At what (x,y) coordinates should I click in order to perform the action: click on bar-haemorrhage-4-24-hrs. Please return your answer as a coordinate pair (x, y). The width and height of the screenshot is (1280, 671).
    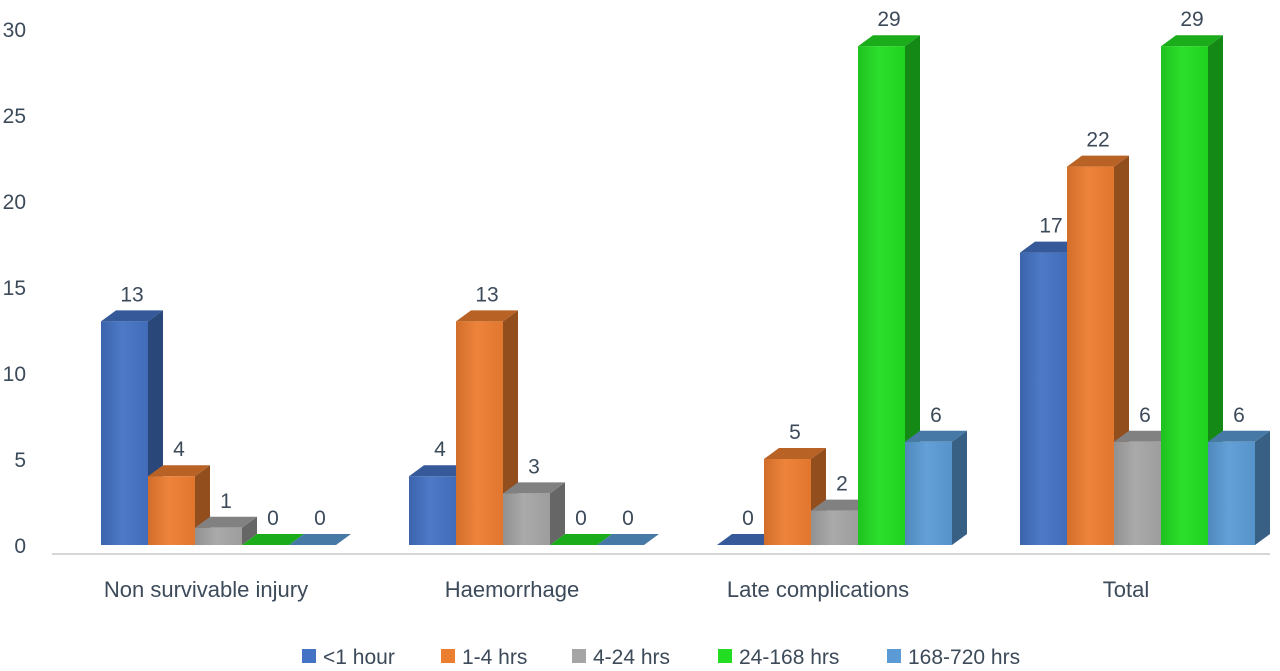
    Looking at the image, I should click on (534, 513).